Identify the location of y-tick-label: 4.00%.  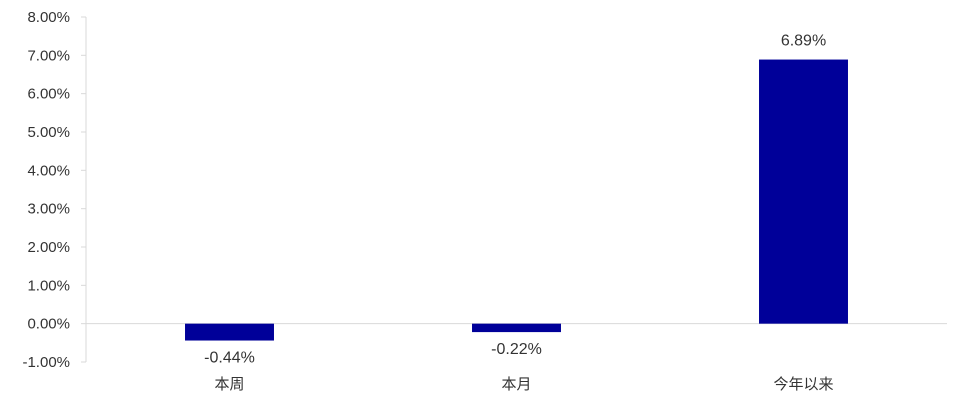
(48, 170).